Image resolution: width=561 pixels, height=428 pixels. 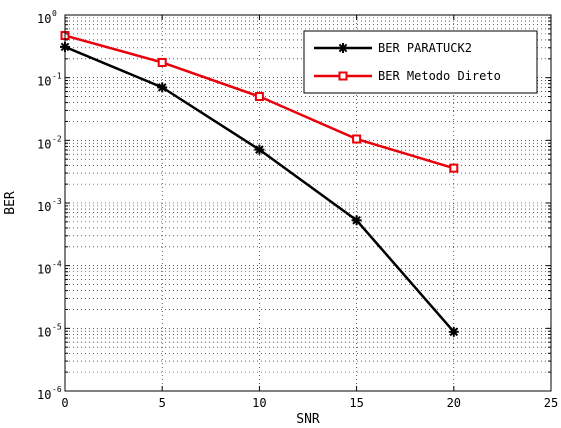 What do you see at coordinates (259, 403) in the screenshot?
I see `x-tick-label: 10` at bounding box center [259, 403].